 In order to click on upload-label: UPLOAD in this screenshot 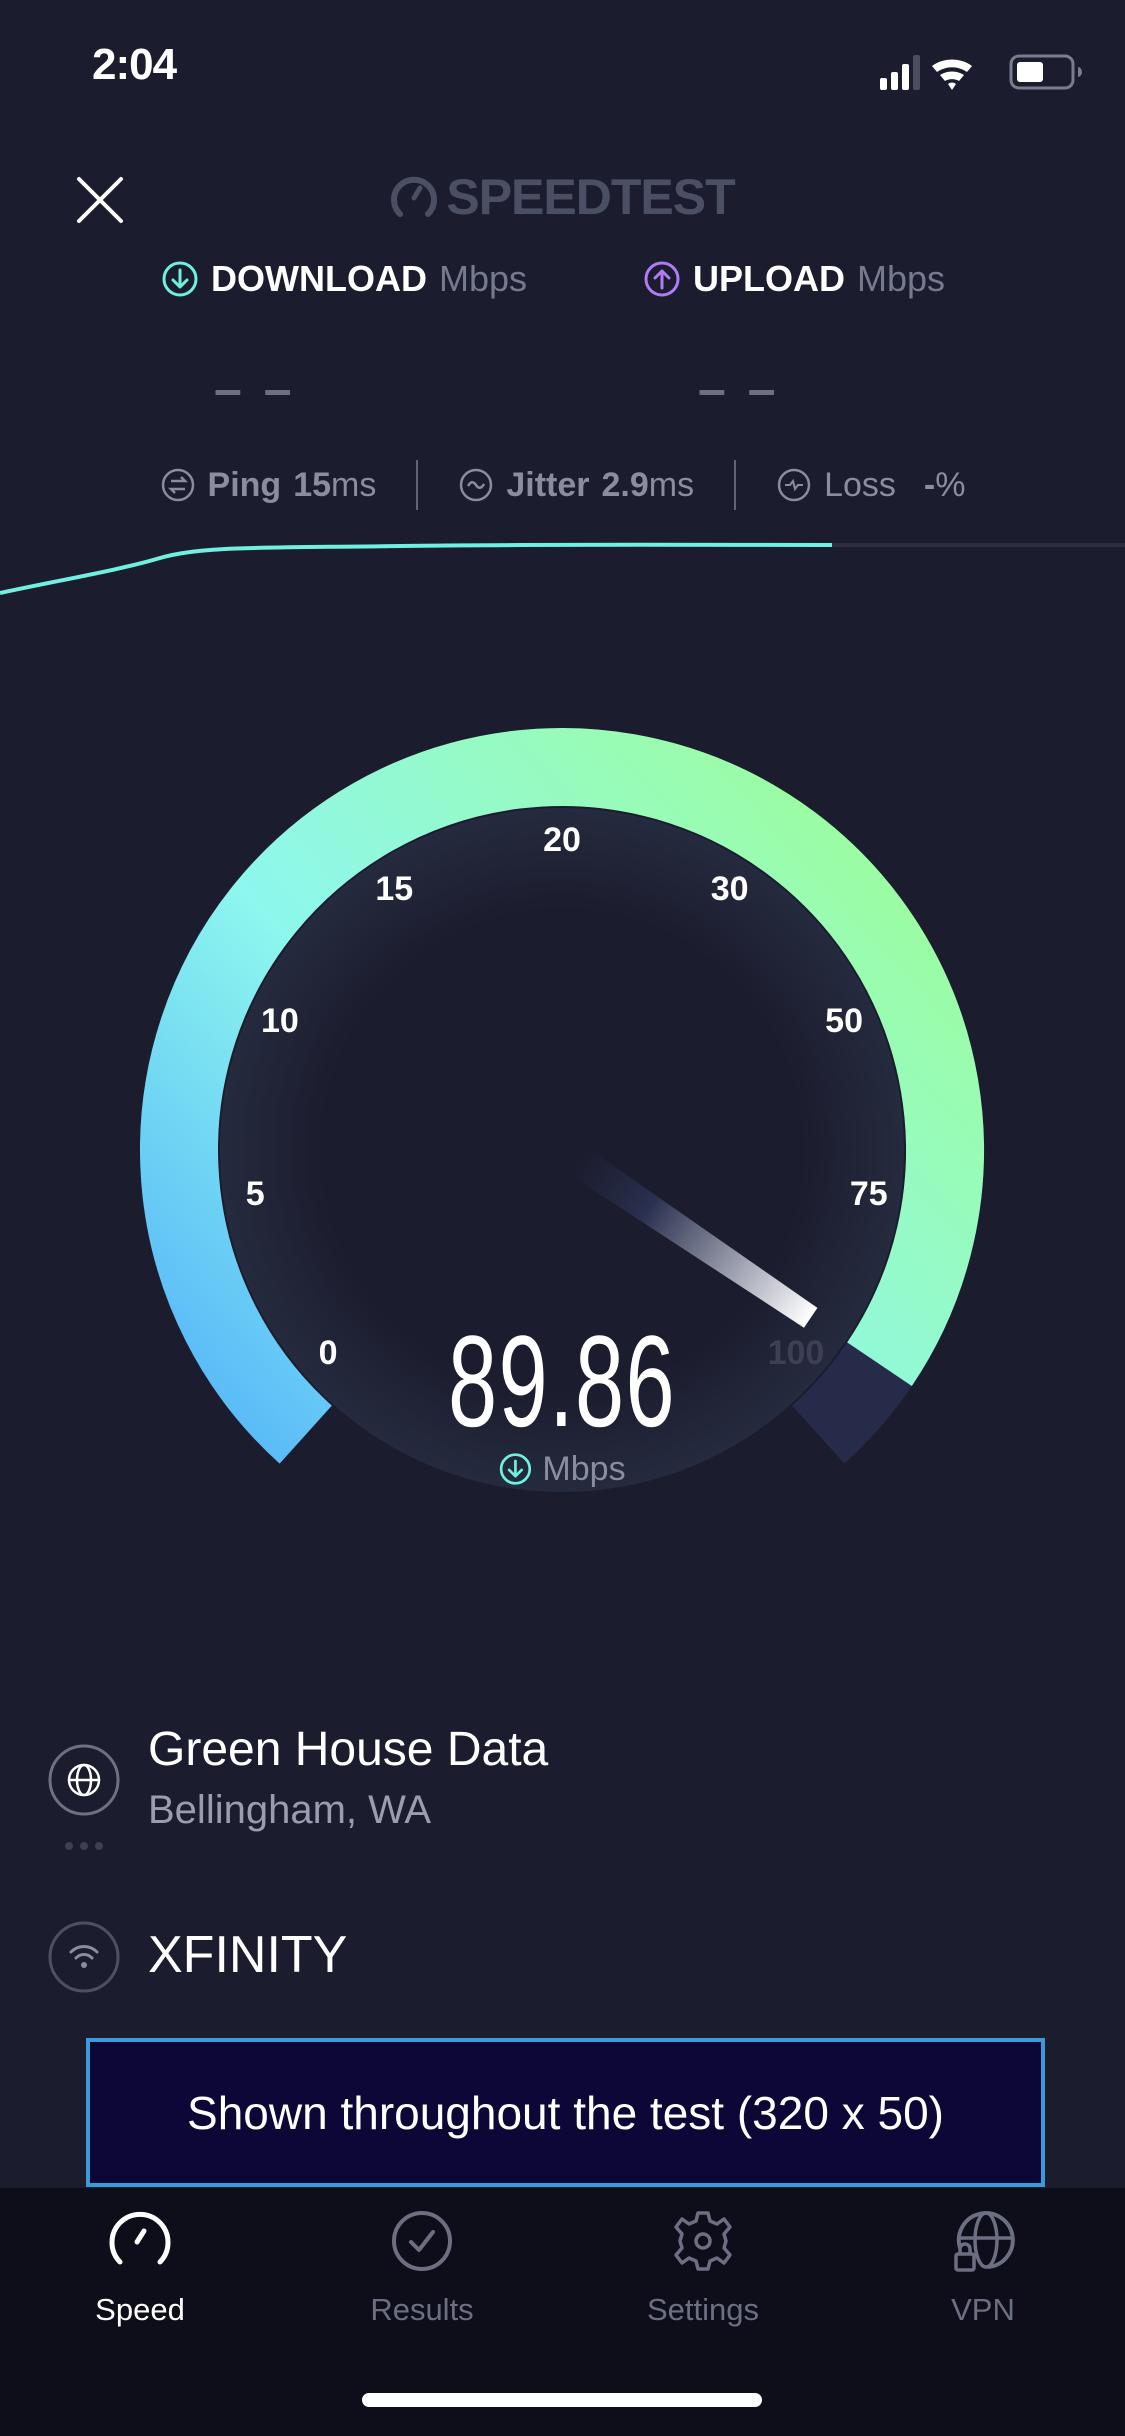, I will do `click(769, 278)`.